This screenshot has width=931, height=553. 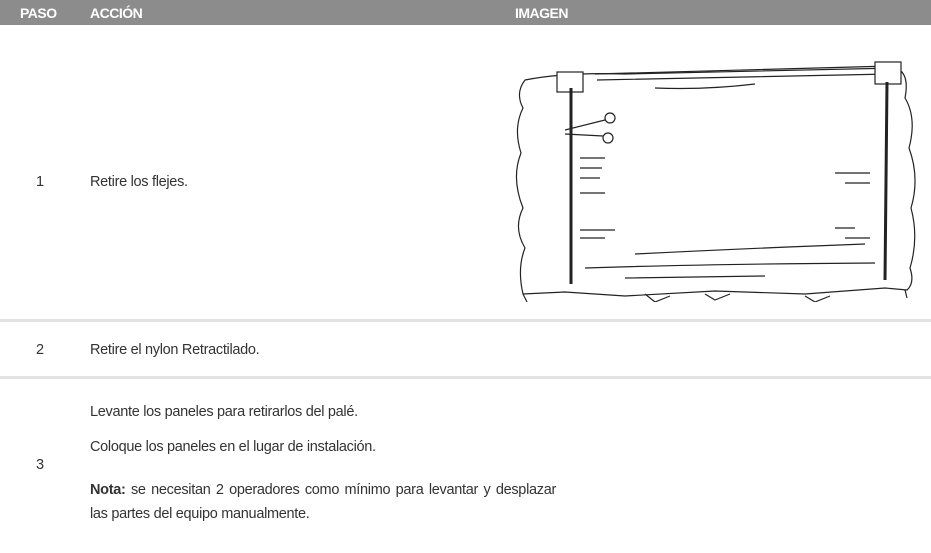 What do you see at coordinates (40, 465) in the screenshot?
I see `step-number: 3` at bounding box center [40, 465].